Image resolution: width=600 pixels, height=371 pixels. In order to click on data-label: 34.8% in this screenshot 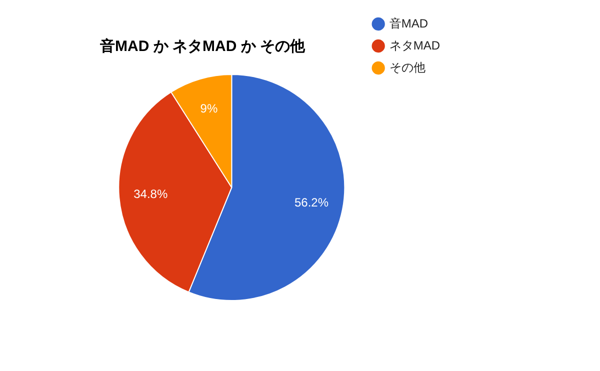, I will do `click(151, 193)`.